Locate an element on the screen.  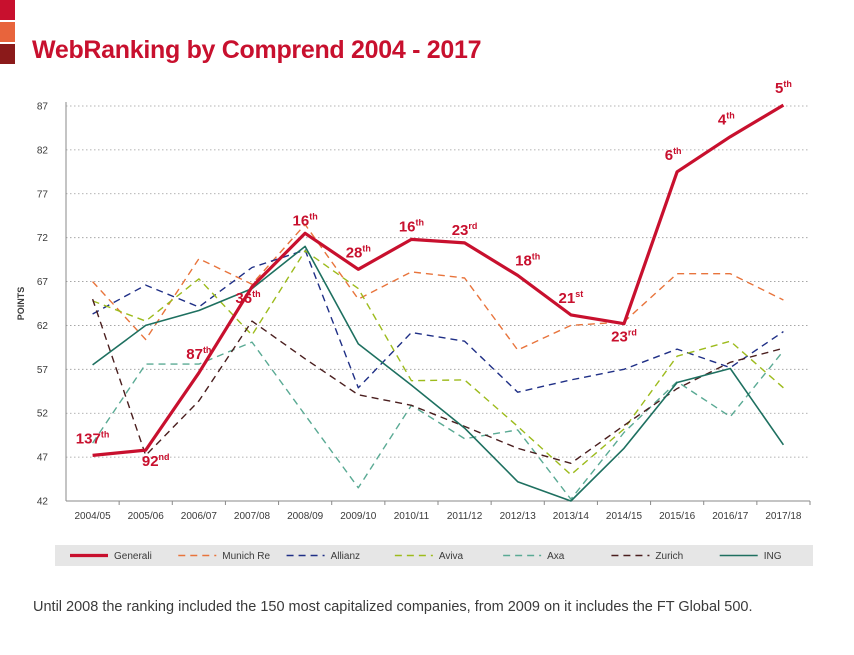
x-tick-label: 2016/17 is located at coordinates (730, 516).